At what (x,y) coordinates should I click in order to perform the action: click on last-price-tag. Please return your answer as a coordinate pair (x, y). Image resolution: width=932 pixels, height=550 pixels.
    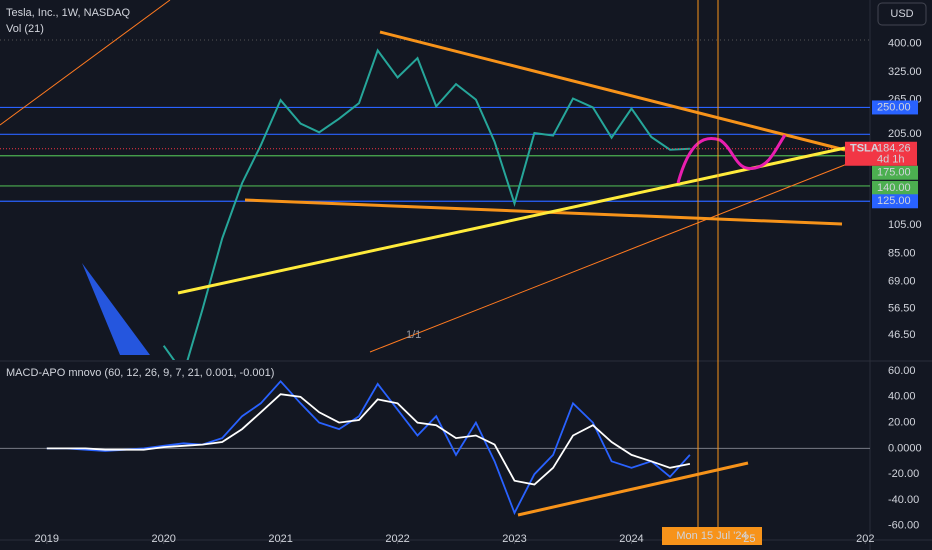
    Looking at the image, I should click on (881, 153).